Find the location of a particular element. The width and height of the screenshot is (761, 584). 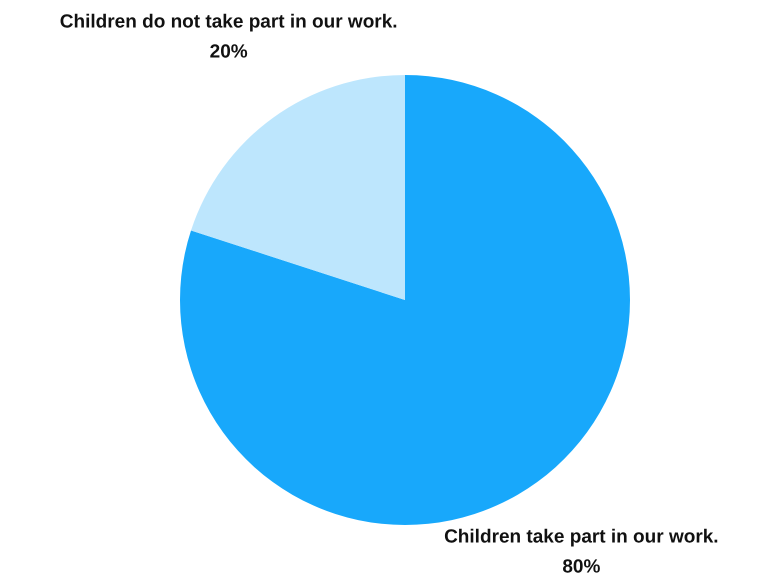

data-label: 80% is located at coordinates (581, 567).